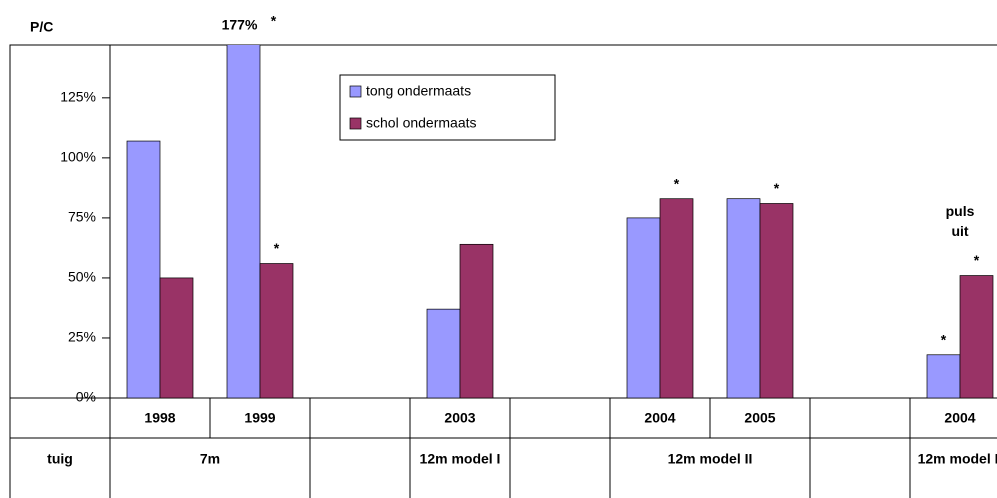 This screenshot has height=498, width=997. Describe the element at coordinates (60, 459) in the screenshot. I see `row-label: tuig` at that location.